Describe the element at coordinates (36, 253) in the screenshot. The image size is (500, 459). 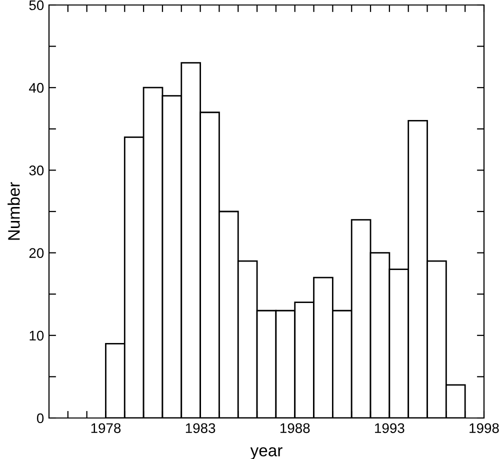
I see `y-tick-label: 20` at that location.